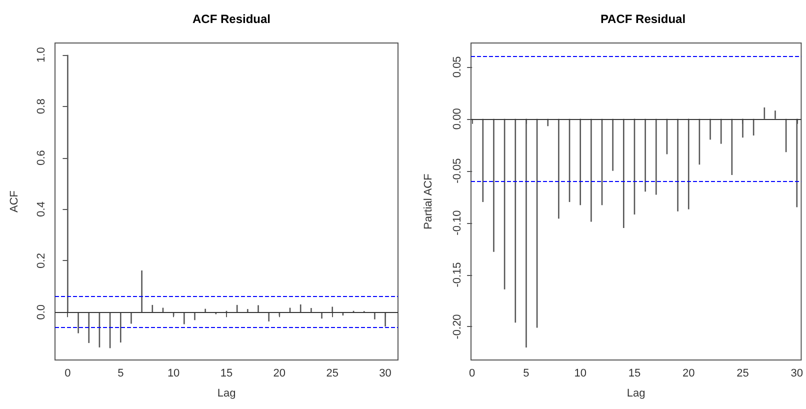 This screenshot has height=409, width=806. I want to click on y-tick-label: 0.6, so click(42, 158).